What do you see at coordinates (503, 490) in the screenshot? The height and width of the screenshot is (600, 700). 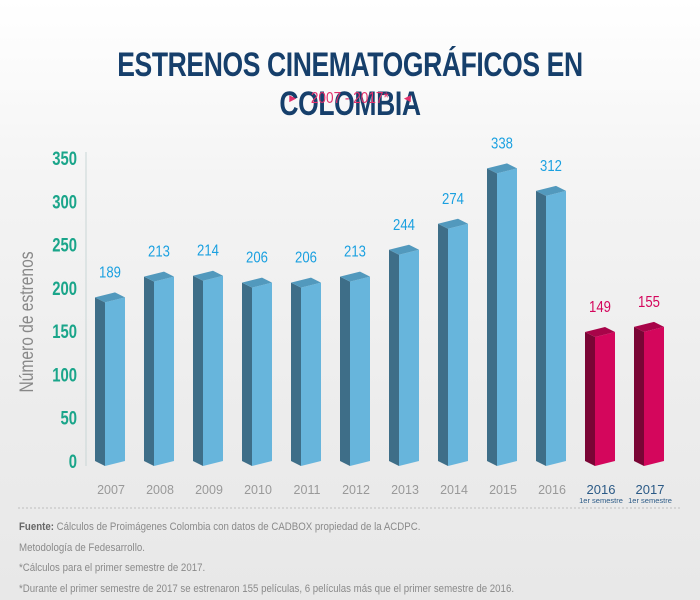 I see `x-tick-label: 2015` at bounding box center [503, 490].